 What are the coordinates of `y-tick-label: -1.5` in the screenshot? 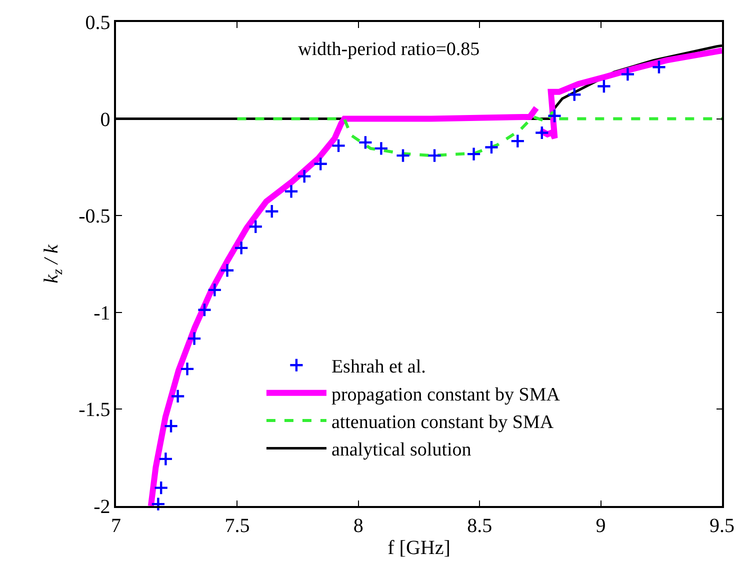 It's located at (94, 410).